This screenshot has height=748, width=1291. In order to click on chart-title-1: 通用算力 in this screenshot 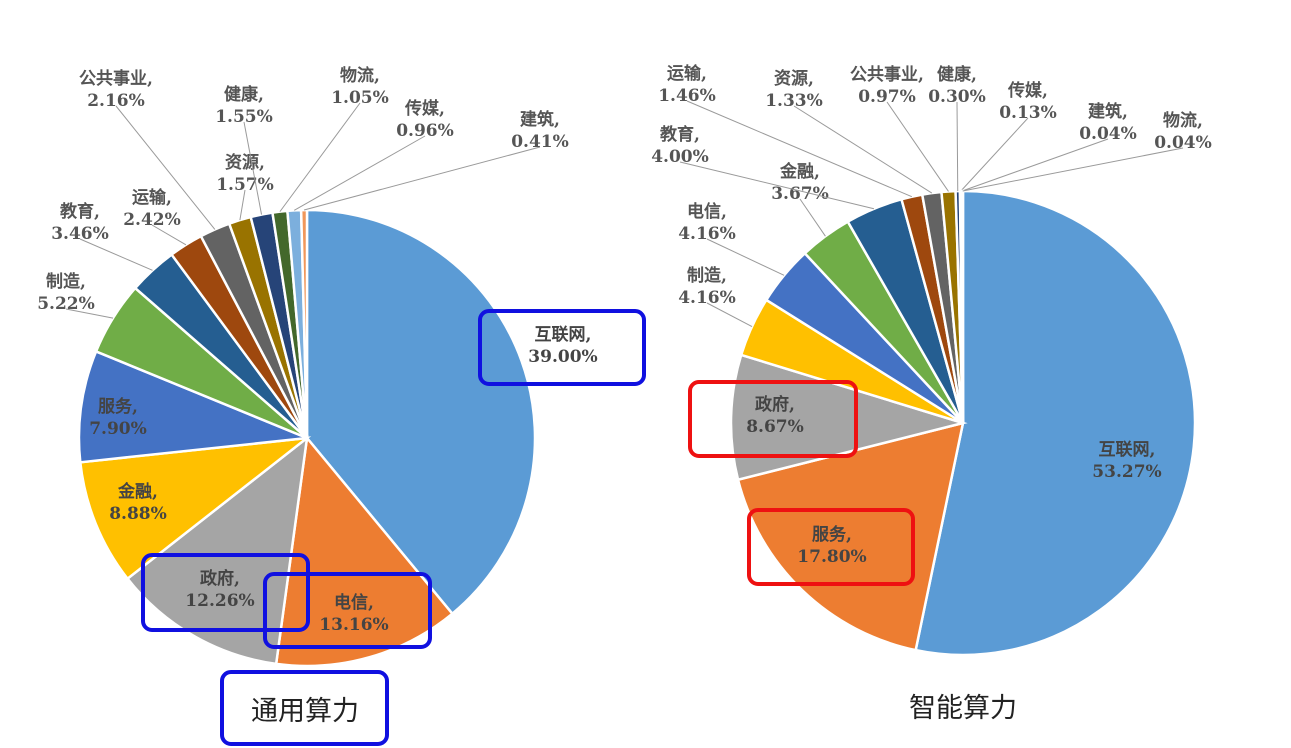, I will do `click(305, 711)`.